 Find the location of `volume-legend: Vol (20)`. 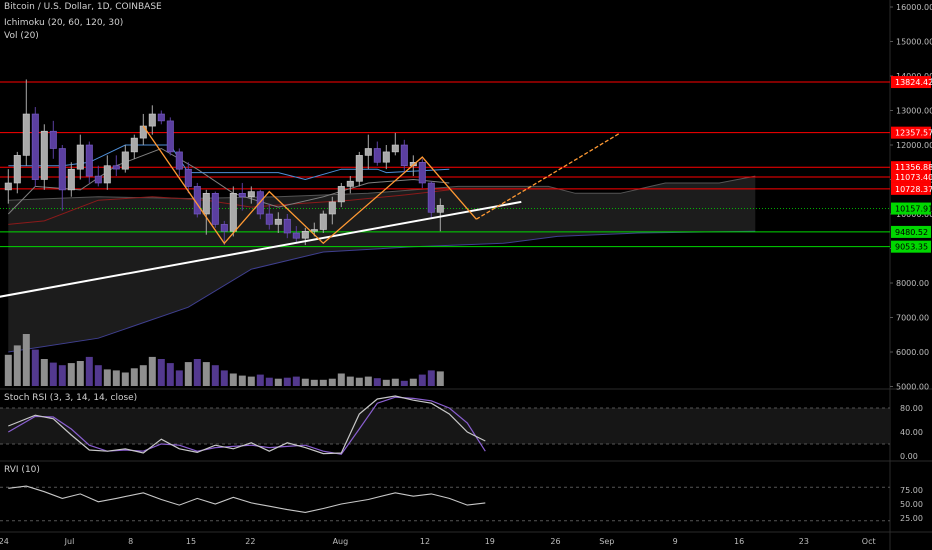

volume-legend: Vol (20) is located at coordinates (21, 36).